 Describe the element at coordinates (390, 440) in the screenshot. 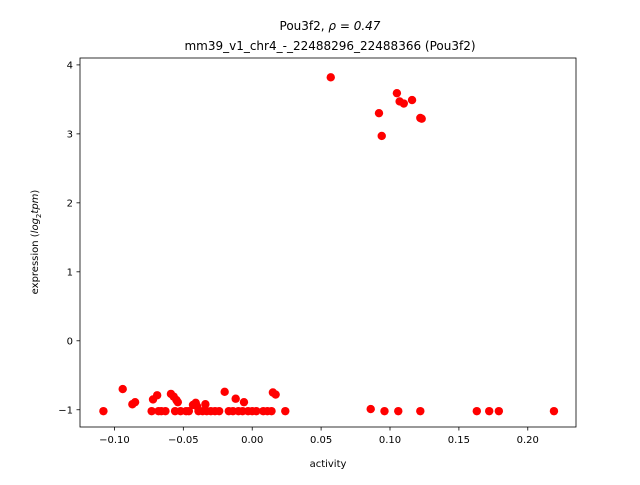

I see `x-tick-label: 0.10` at that location.